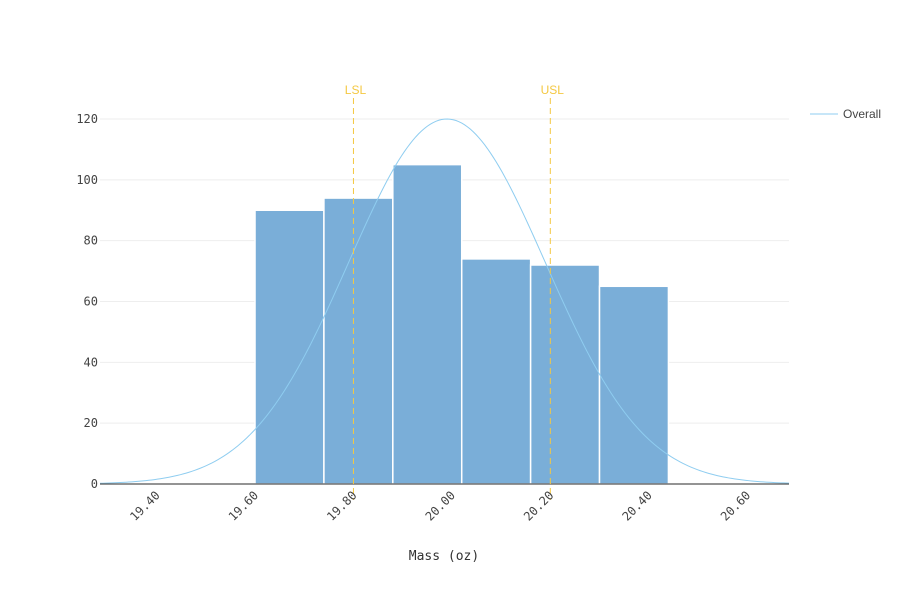 The image size is (900, 600). Describe the element at coordinates (636, 505) in the screenshot. I see `x-tick-label-5: 20.40` at that location.